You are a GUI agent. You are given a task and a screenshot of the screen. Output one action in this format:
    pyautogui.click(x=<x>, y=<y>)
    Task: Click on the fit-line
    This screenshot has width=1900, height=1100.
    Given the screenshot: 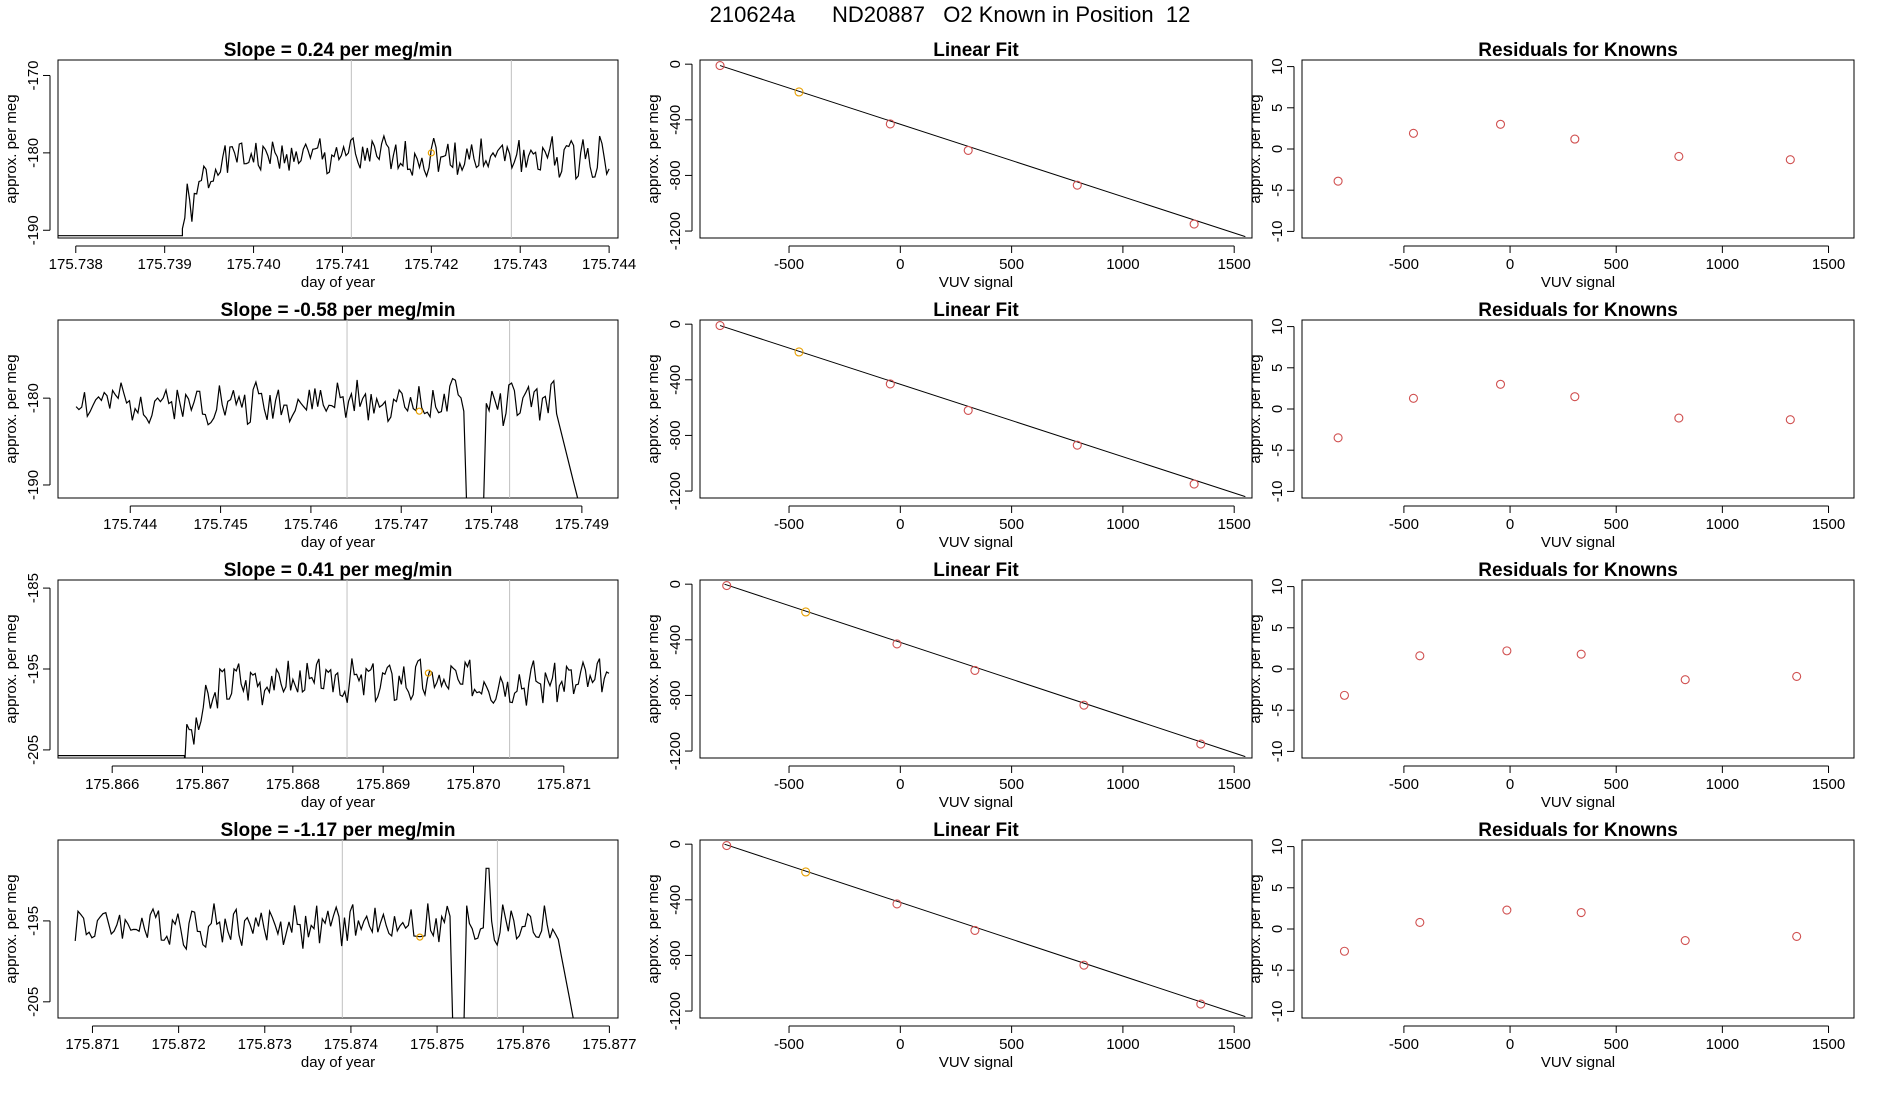 What is the action you would take?
    pyautogui.click(x=985, y=930)
    